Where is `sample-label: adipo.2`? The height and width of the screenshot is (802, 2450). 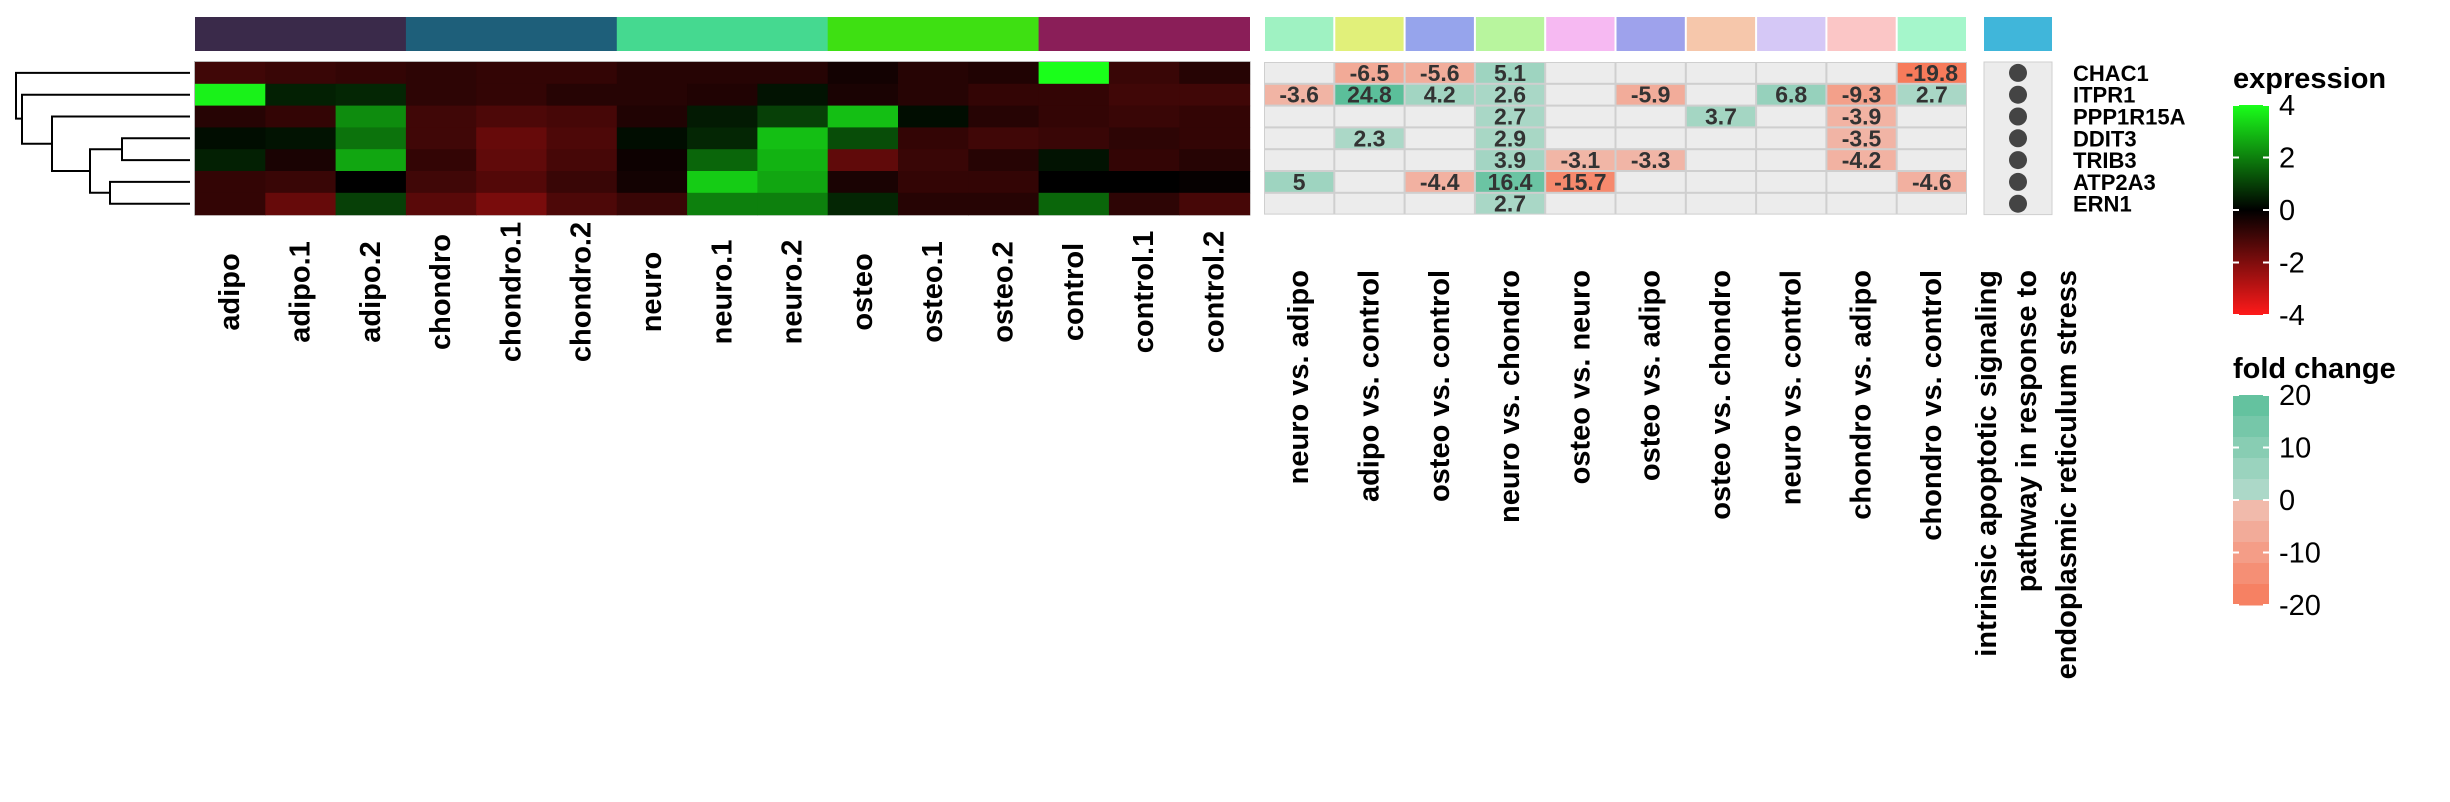 sample-label: adipo.2 is located at coordinates (371, 292).